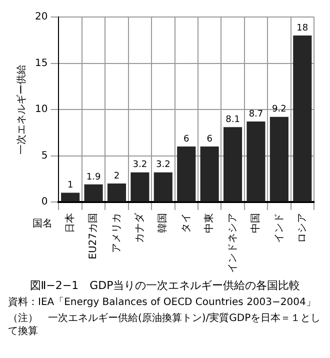 The image size is (330, 358). Describe the element at coordinates (22, 109) in the screenshot. I see `y-axis-title: 一次エネルギー供給` at that location.